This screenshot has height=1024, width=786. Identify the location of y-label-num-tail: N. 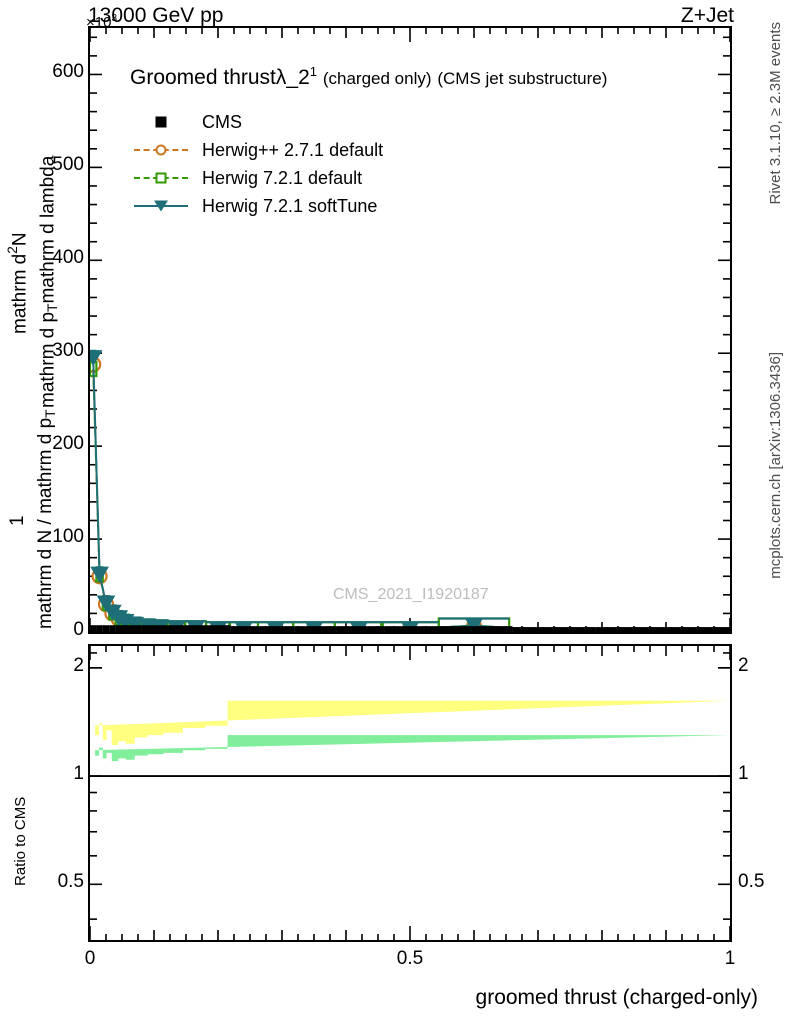
(20, 239).